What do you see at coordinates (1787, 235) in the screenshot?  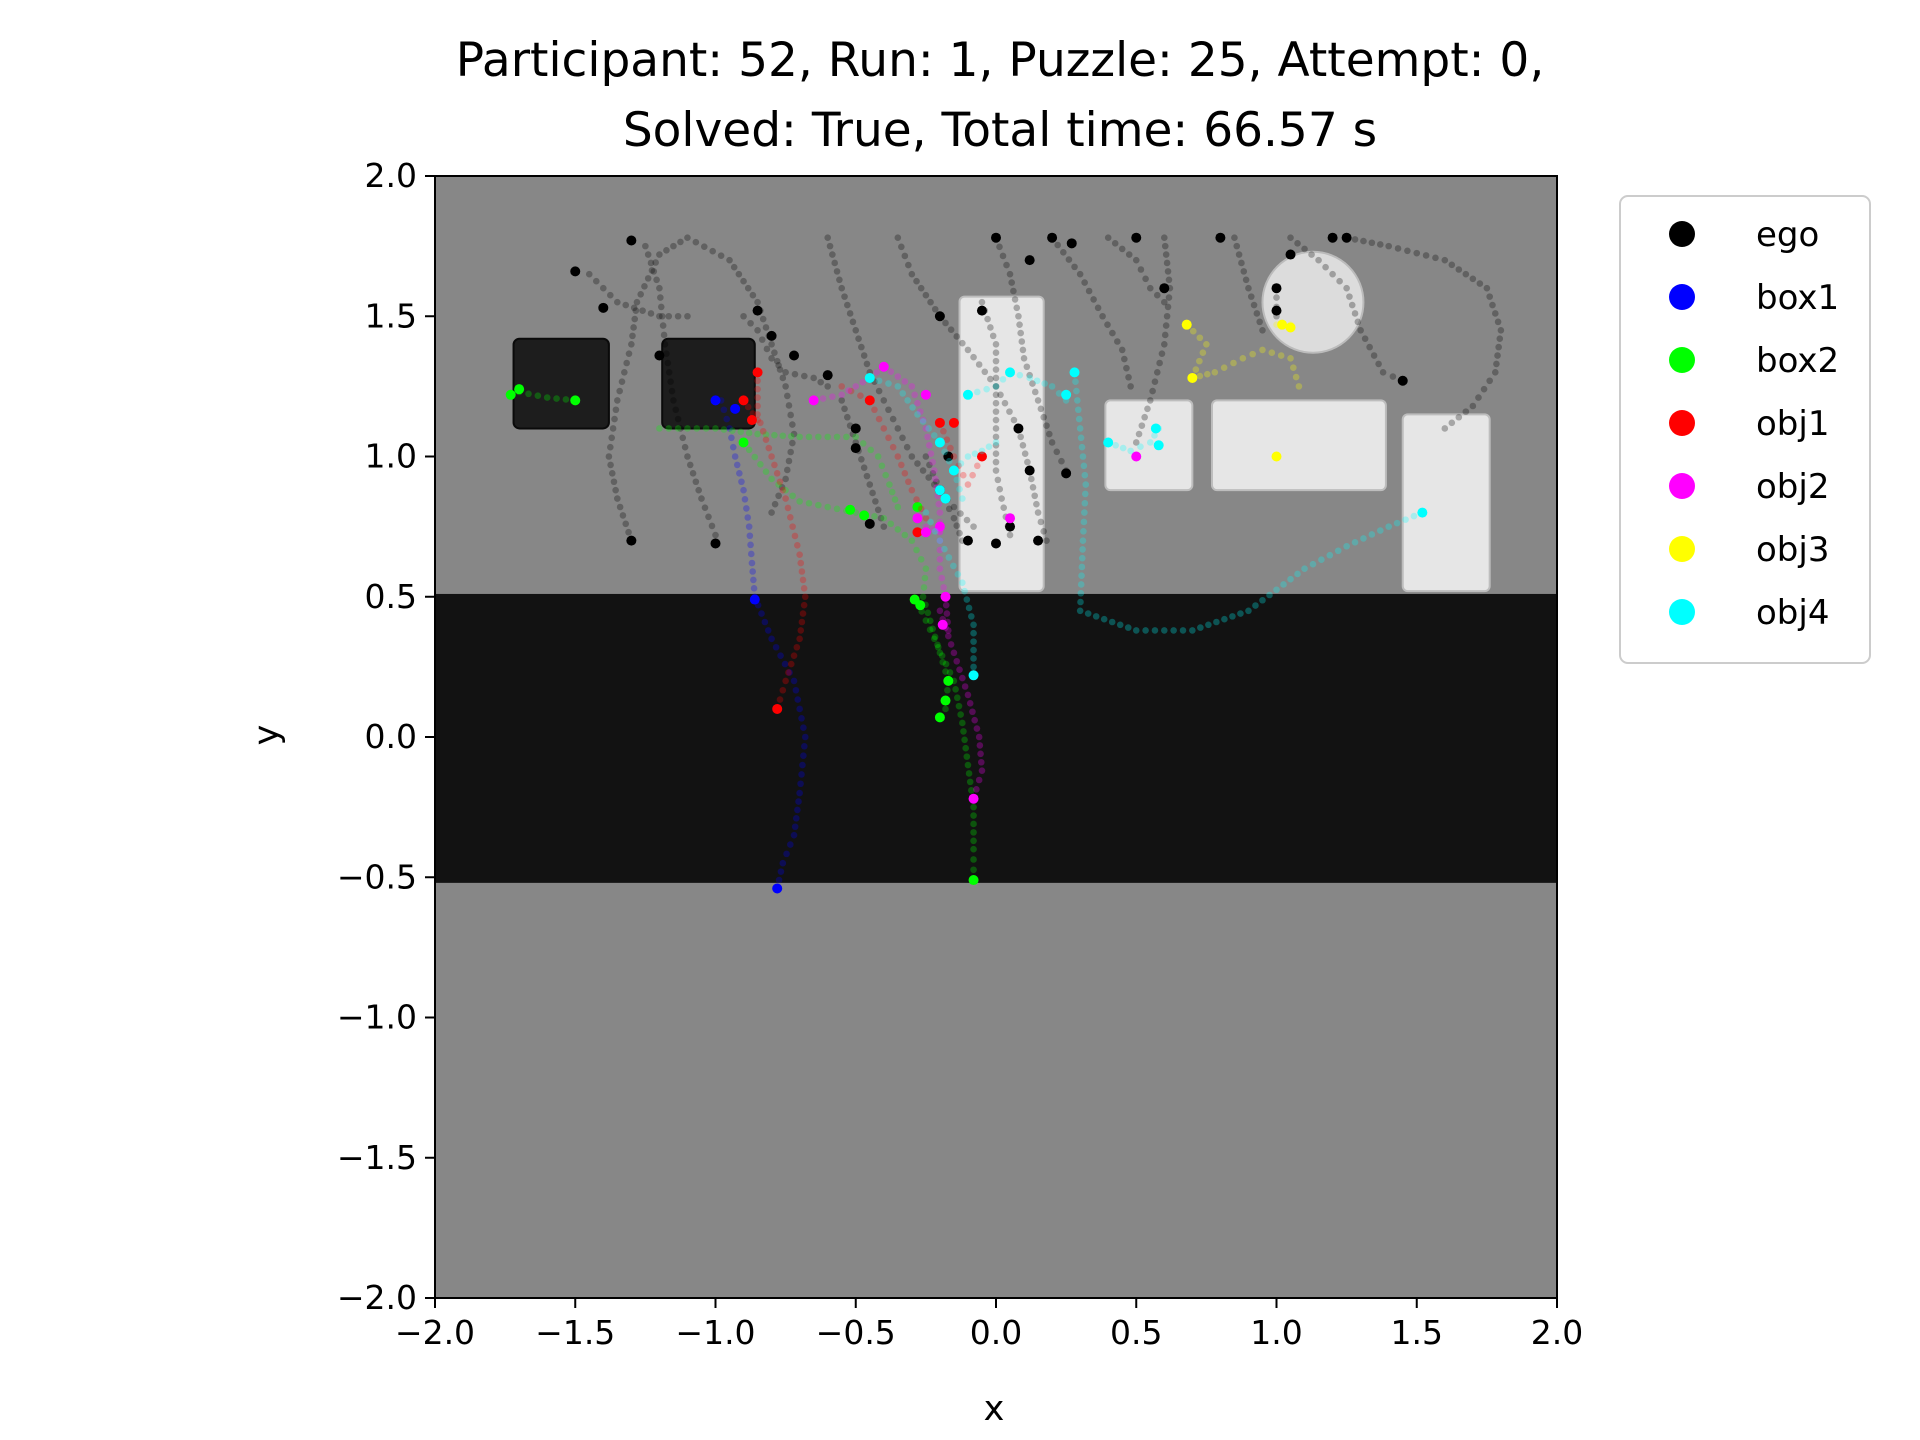 I see `legend-label-ego: ego` at bounding box center [1787, 235].